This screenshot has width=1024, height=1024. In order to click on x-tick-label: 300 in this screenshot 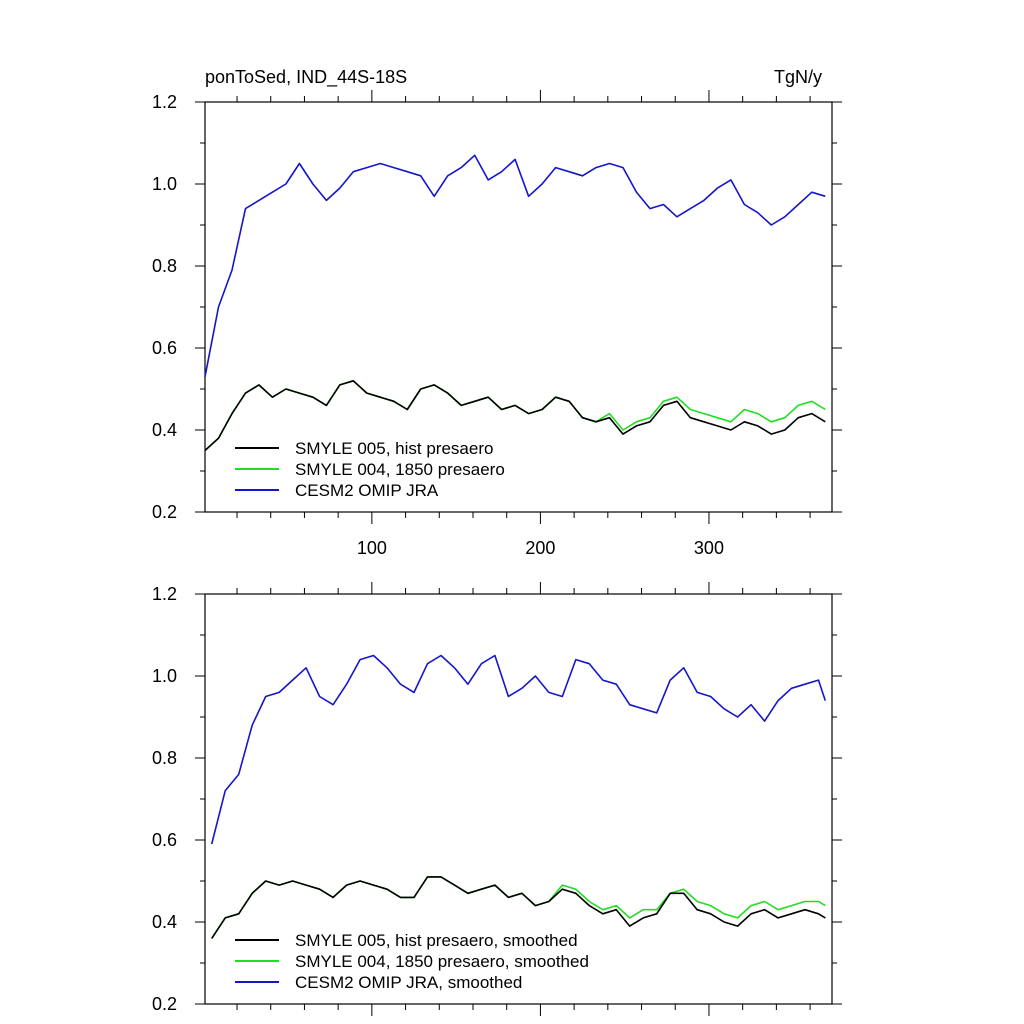, I will do `click(709, 548)`.